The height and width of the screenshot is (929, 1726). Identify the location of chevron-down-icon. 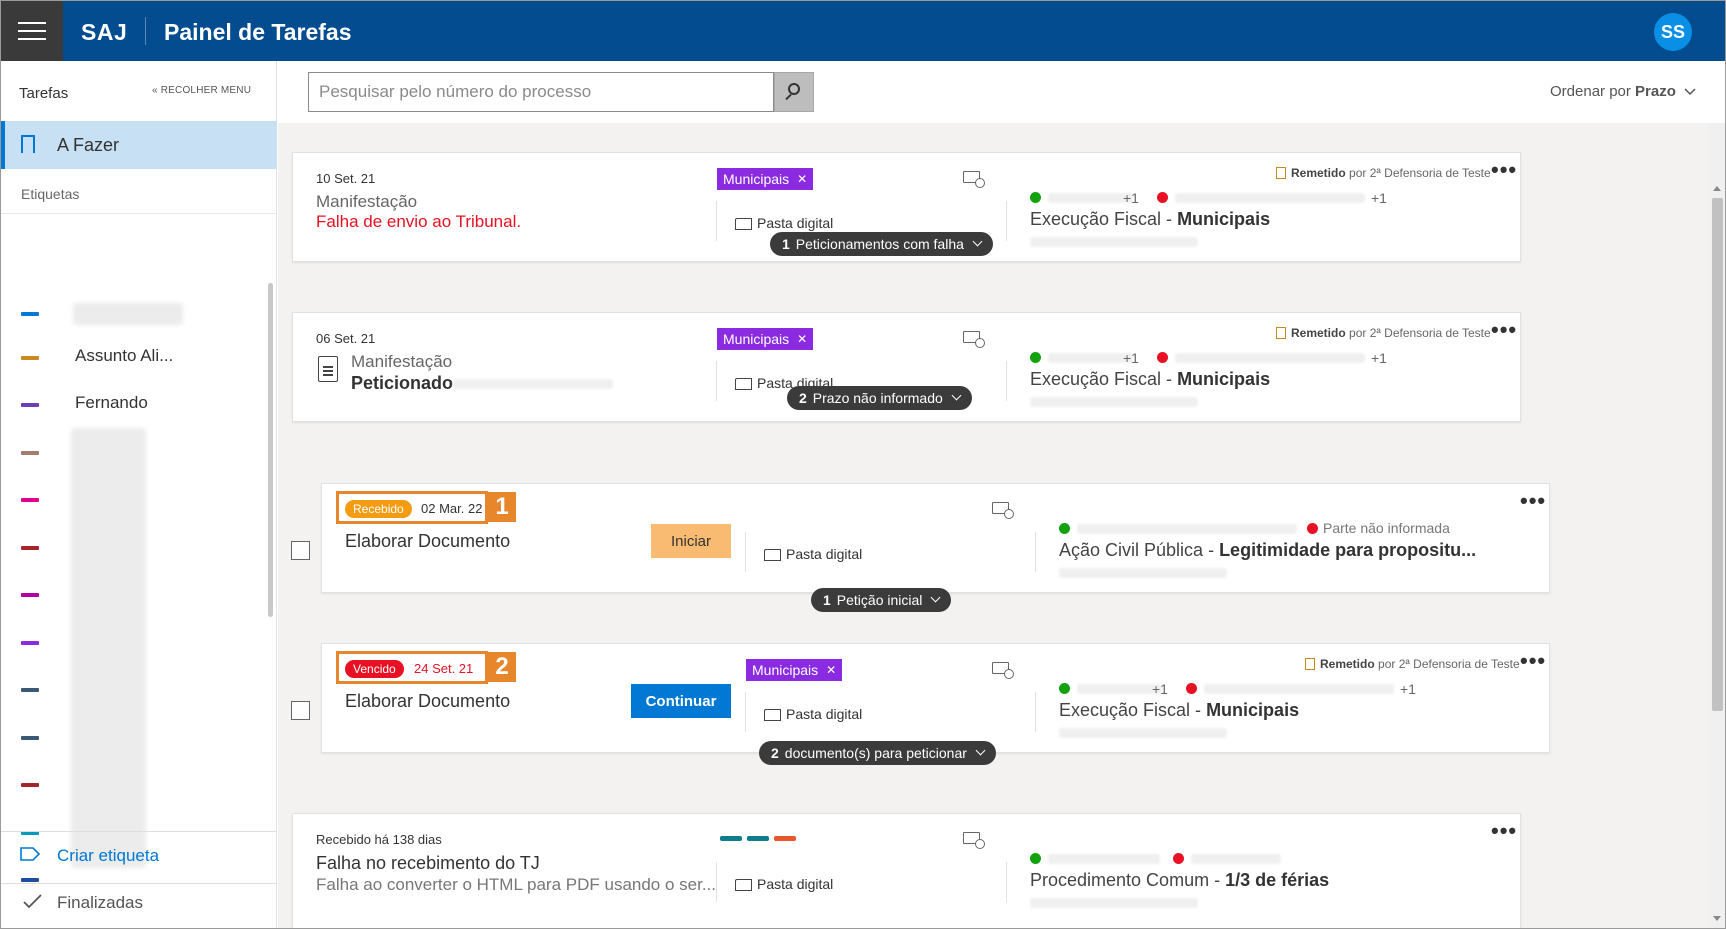
(956, 395).